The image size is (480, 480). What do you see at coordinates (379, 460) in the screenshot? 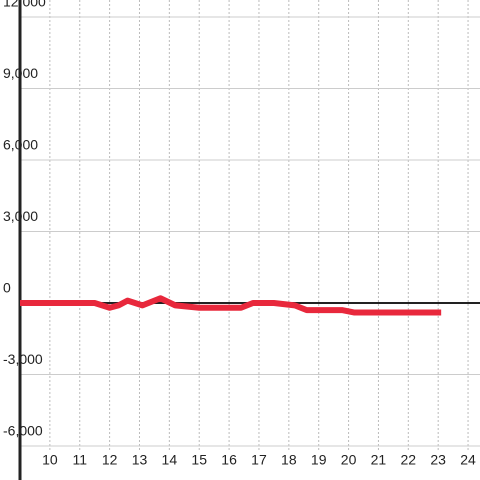
I see `x-tick-label: 21` at bounding box center [379, 460].